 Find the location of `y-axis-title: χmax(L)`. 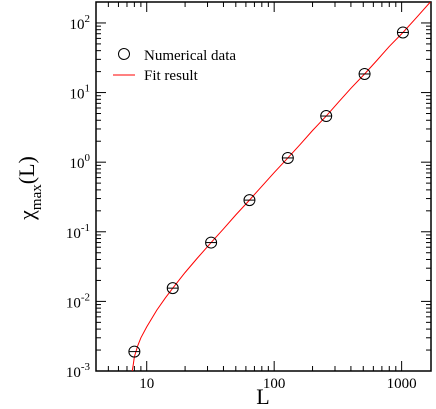

y-axis-title: χmax(L) is located at coordinates (29, 188).